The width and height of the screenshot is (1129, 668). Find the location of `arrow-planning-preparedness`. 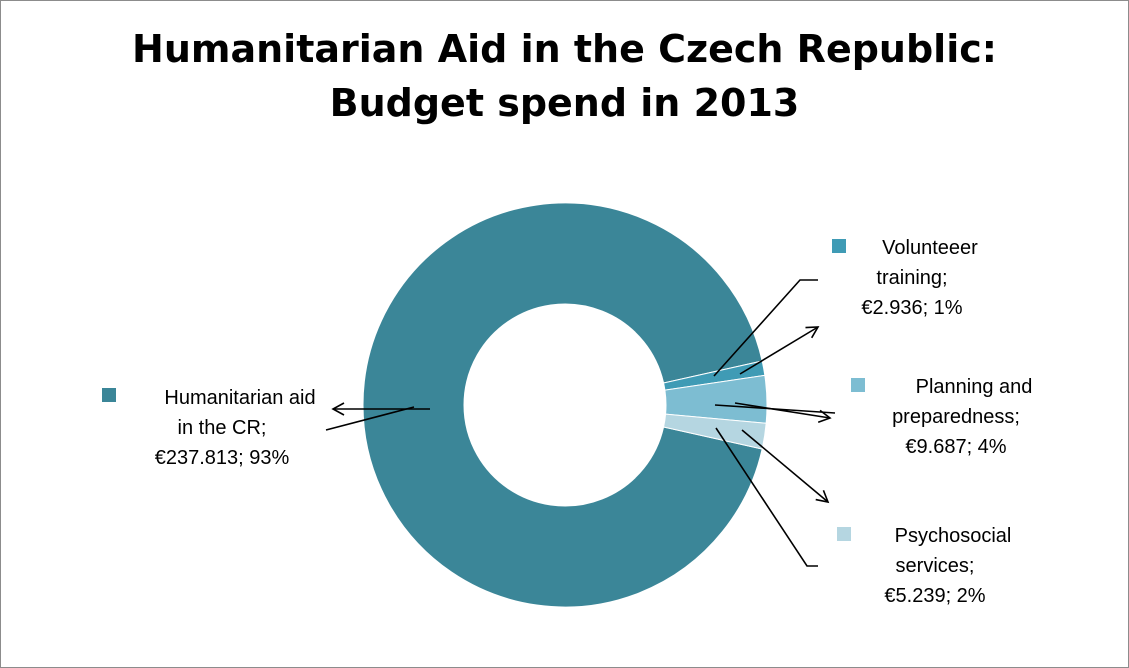

arrow-planning-preparedness is located at coordinates (783, 412).